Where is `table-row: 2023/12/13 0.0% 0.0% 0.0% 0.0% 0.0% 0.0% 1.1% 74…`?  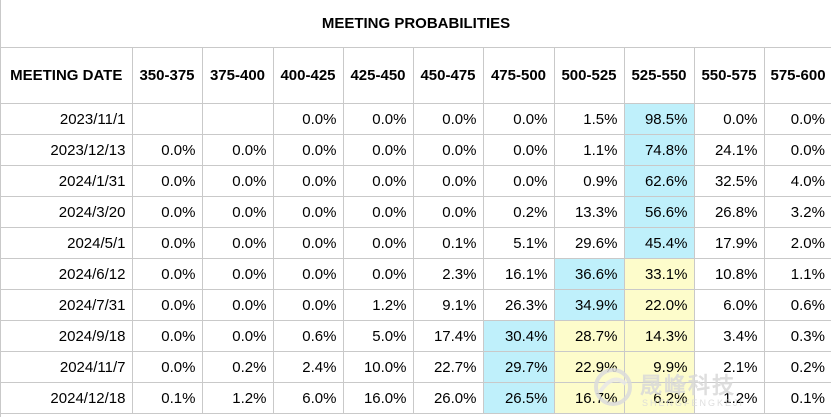
table-row: 2023/12/13 0.0% 0.0% 0.0% 0.0% 0.0% 0.0% 1.1% 74… is located at coordinates (416, 150).